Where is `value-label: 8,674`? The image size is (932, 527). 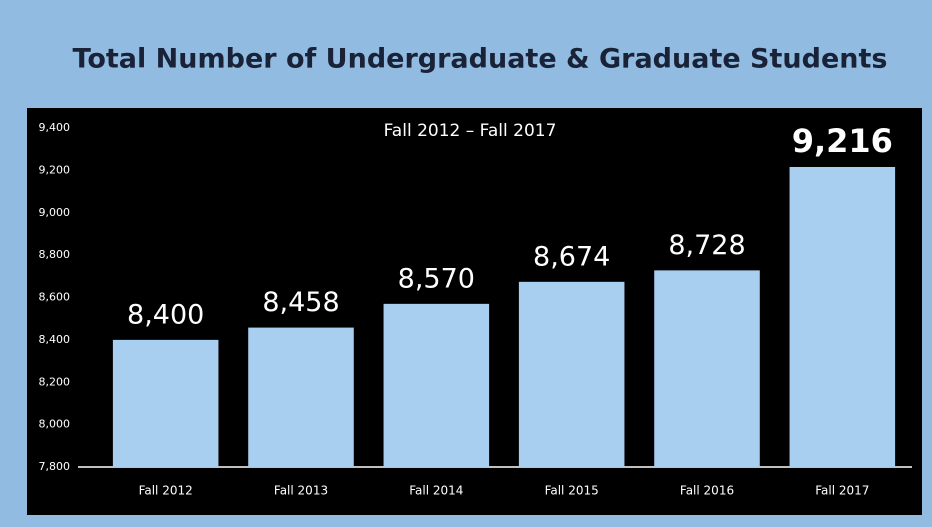 value-label: 8,674 is located at coordinates (571, 256).